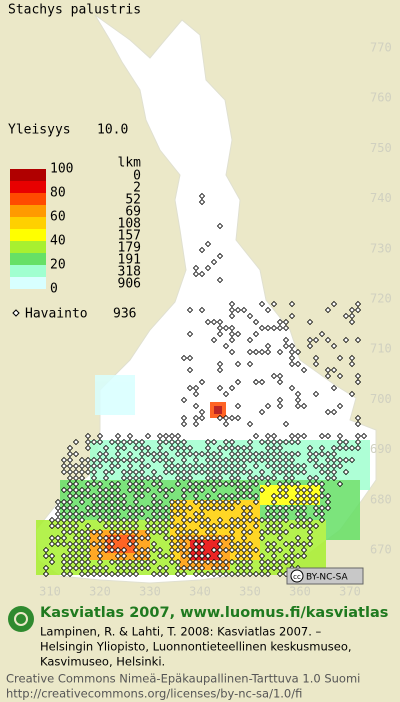 The image size is (400, 702). What do you see at coordinates (133, 200) in the screenshot?
I see `legend-count: 52` at bounding box center [133, 200].